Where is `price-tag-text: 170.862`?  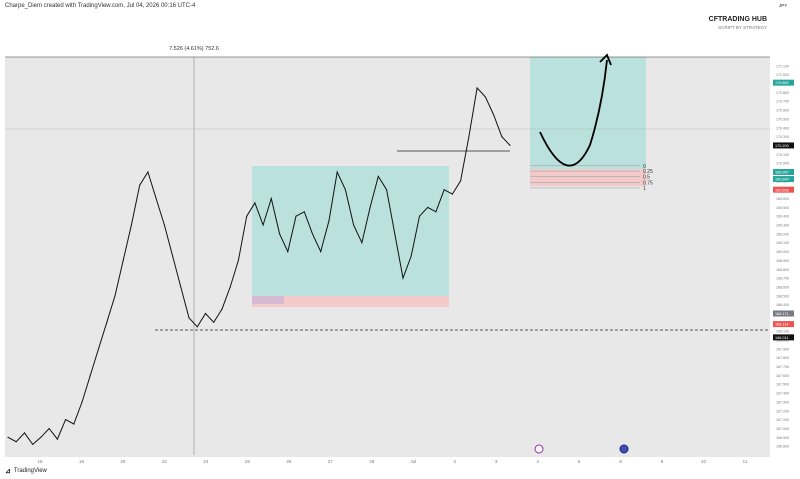 price-tag-text: 170.862 is located at coordinates (782, 83).